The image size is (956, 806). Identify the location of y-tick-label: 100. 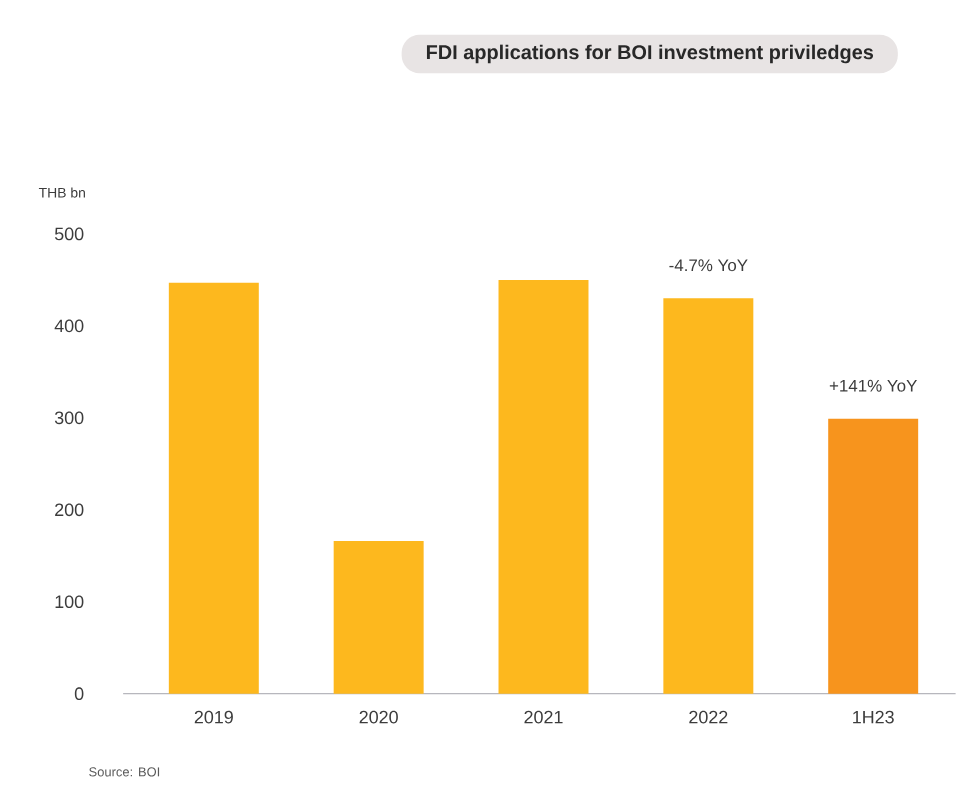
(69, 602).